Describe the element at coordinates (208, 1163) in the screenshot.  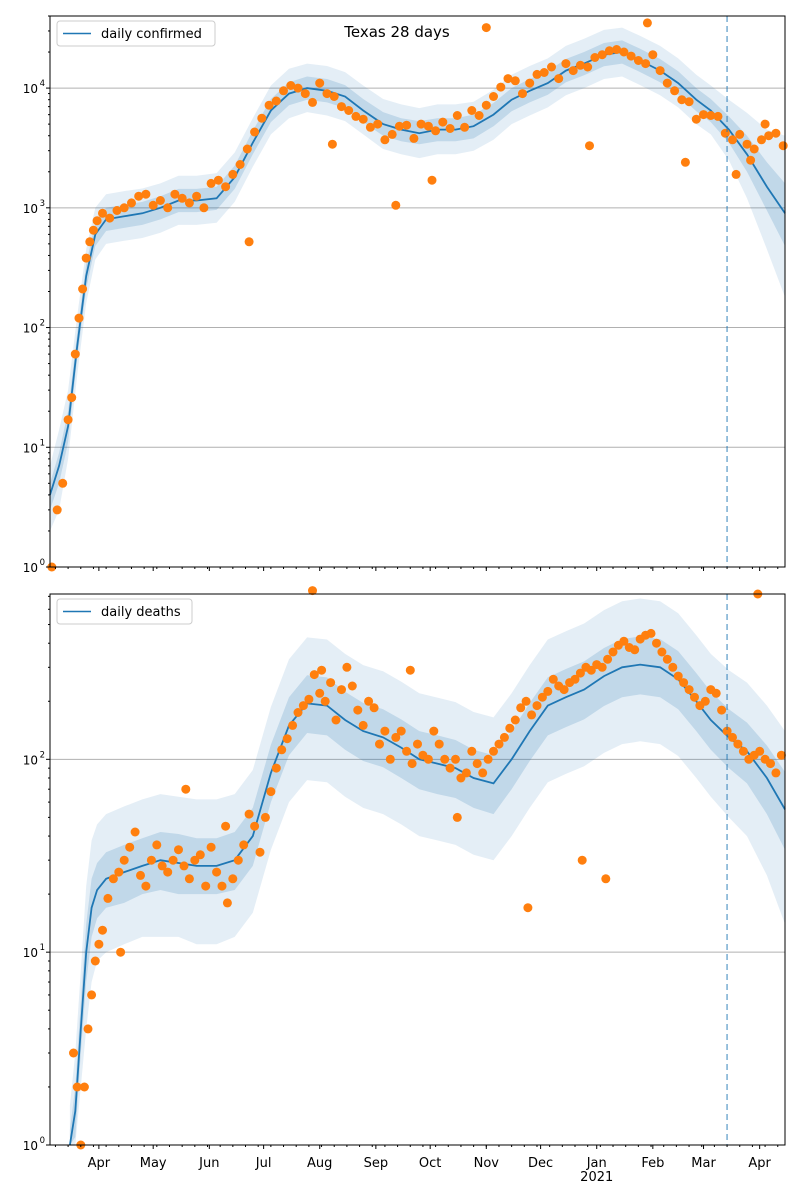
I see `x-tick-label: Jun` at that location.